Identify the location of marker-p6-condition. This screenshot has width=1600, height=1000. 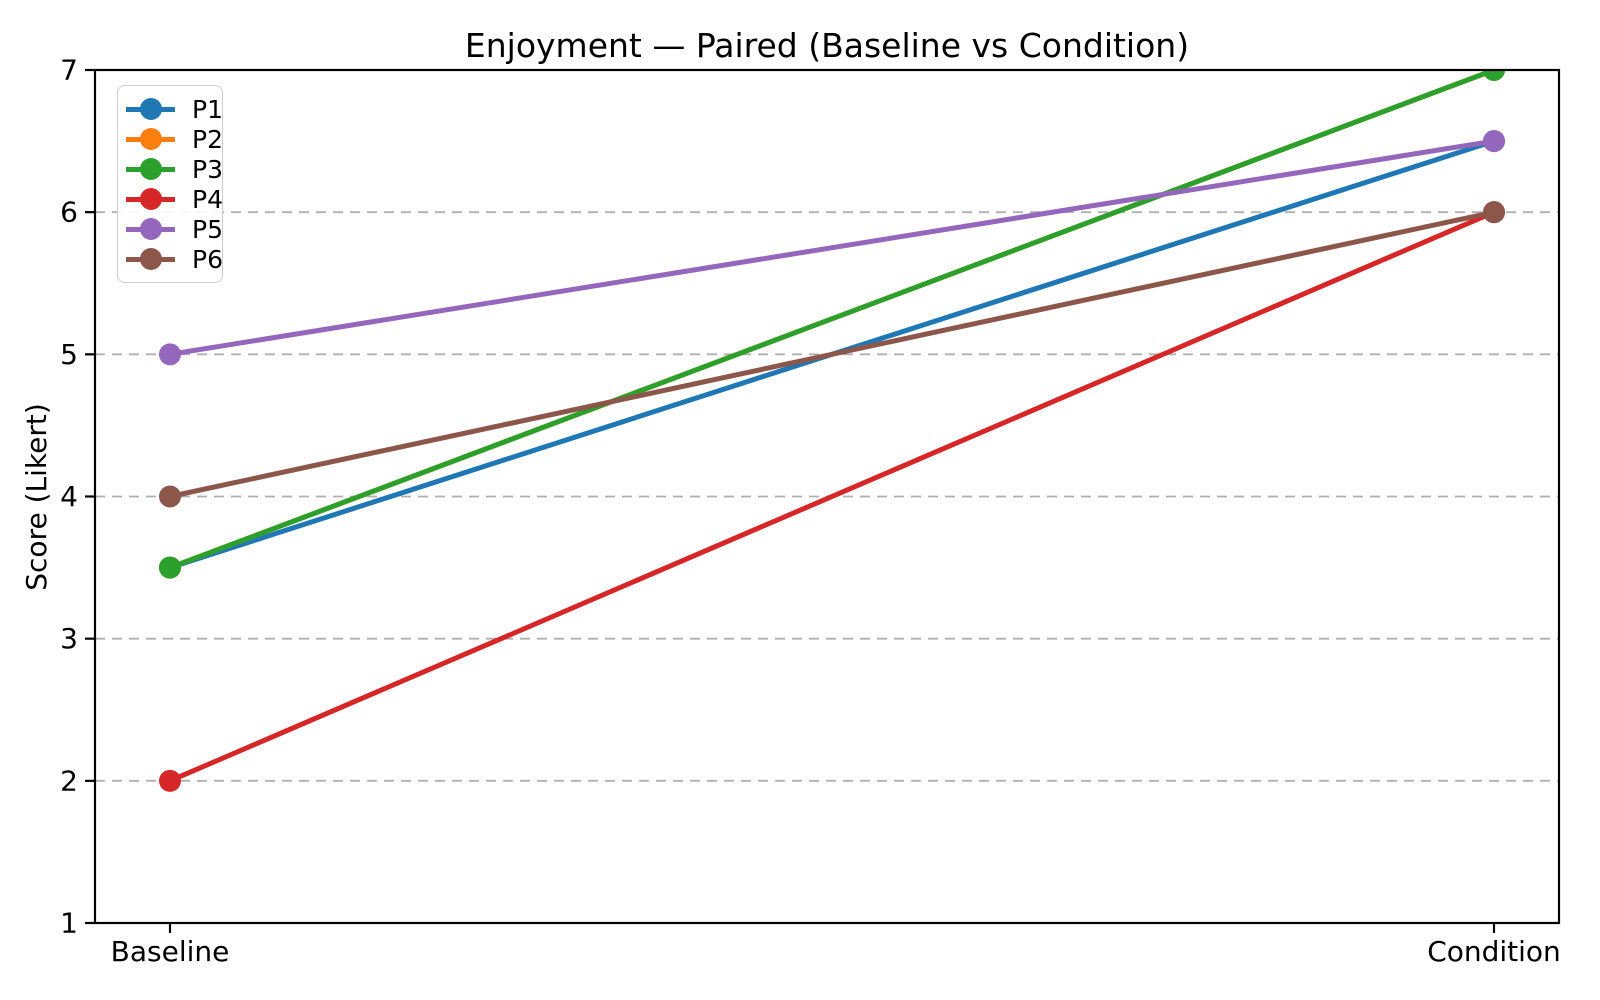
(1494, 212).